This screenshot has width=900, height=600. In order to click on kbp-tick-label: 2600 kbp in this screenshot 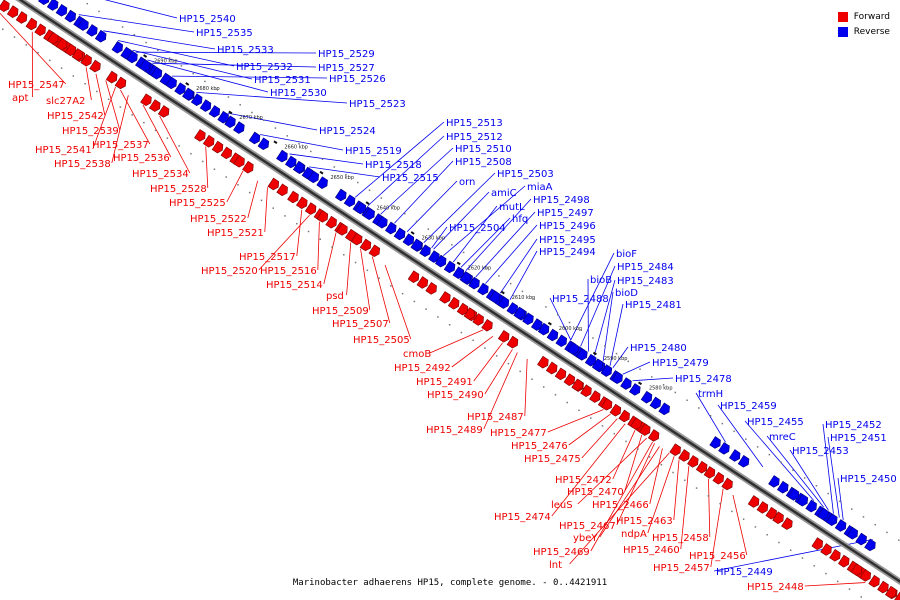, I will do `click(571, 329)`.